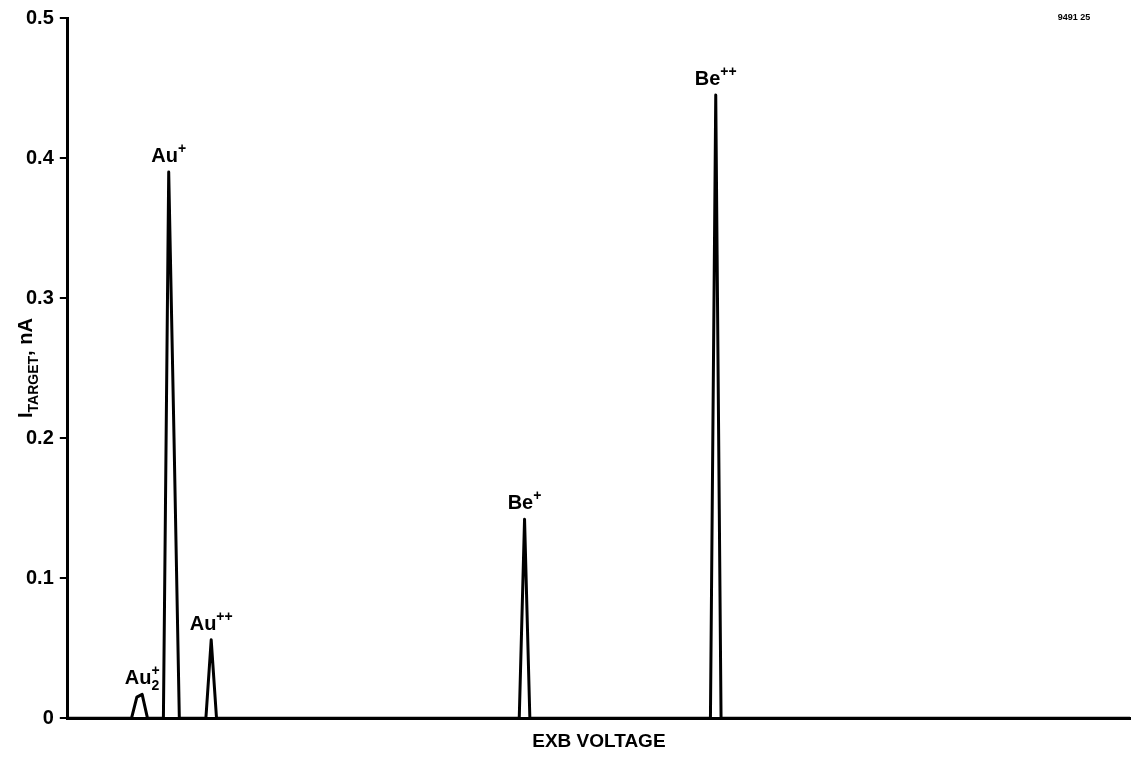 The image size is (1134, 761). What do you see at coordinates (39, 436) in the screenshot?
I see `y-tick-label: 0.2` at bounding box center [39, 436].